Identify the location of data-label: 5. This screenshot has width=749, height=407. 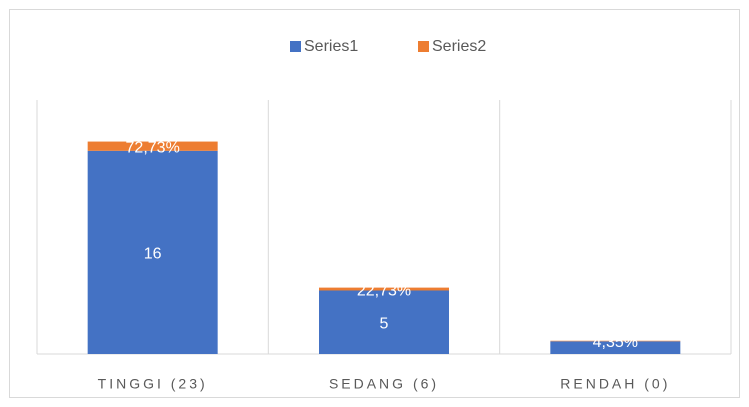
(384, 323).